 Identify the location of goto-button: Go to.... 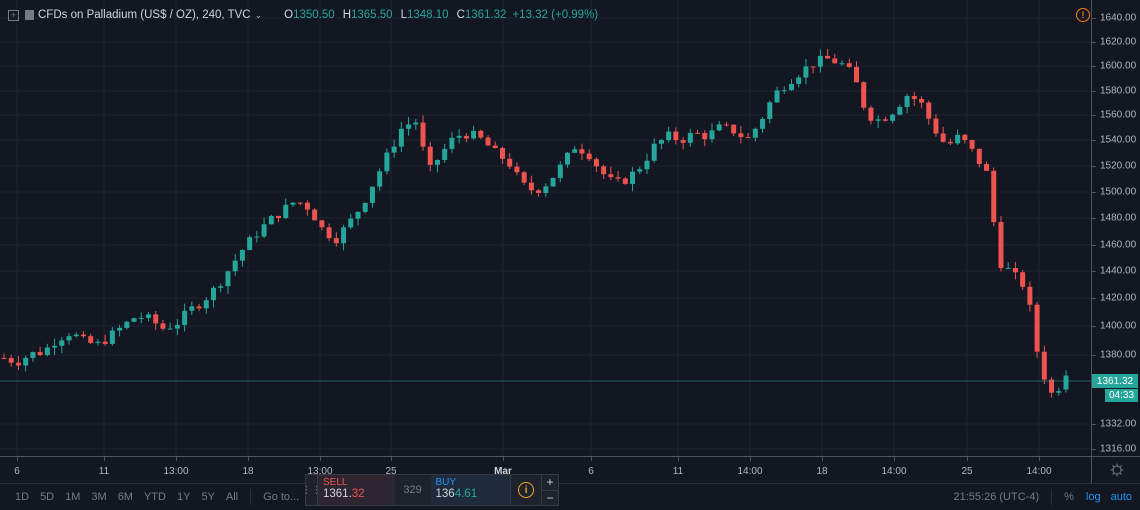
(281, 497).